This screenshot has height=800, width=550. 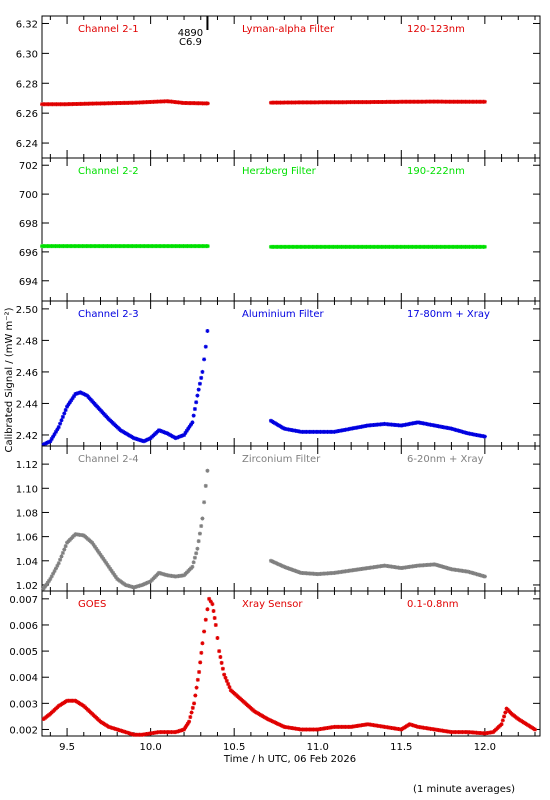 What do you see at coordinates (234, 747) in the screenshot?
I see `x-tick-label: 10.5` at bounding box center [234, 747].